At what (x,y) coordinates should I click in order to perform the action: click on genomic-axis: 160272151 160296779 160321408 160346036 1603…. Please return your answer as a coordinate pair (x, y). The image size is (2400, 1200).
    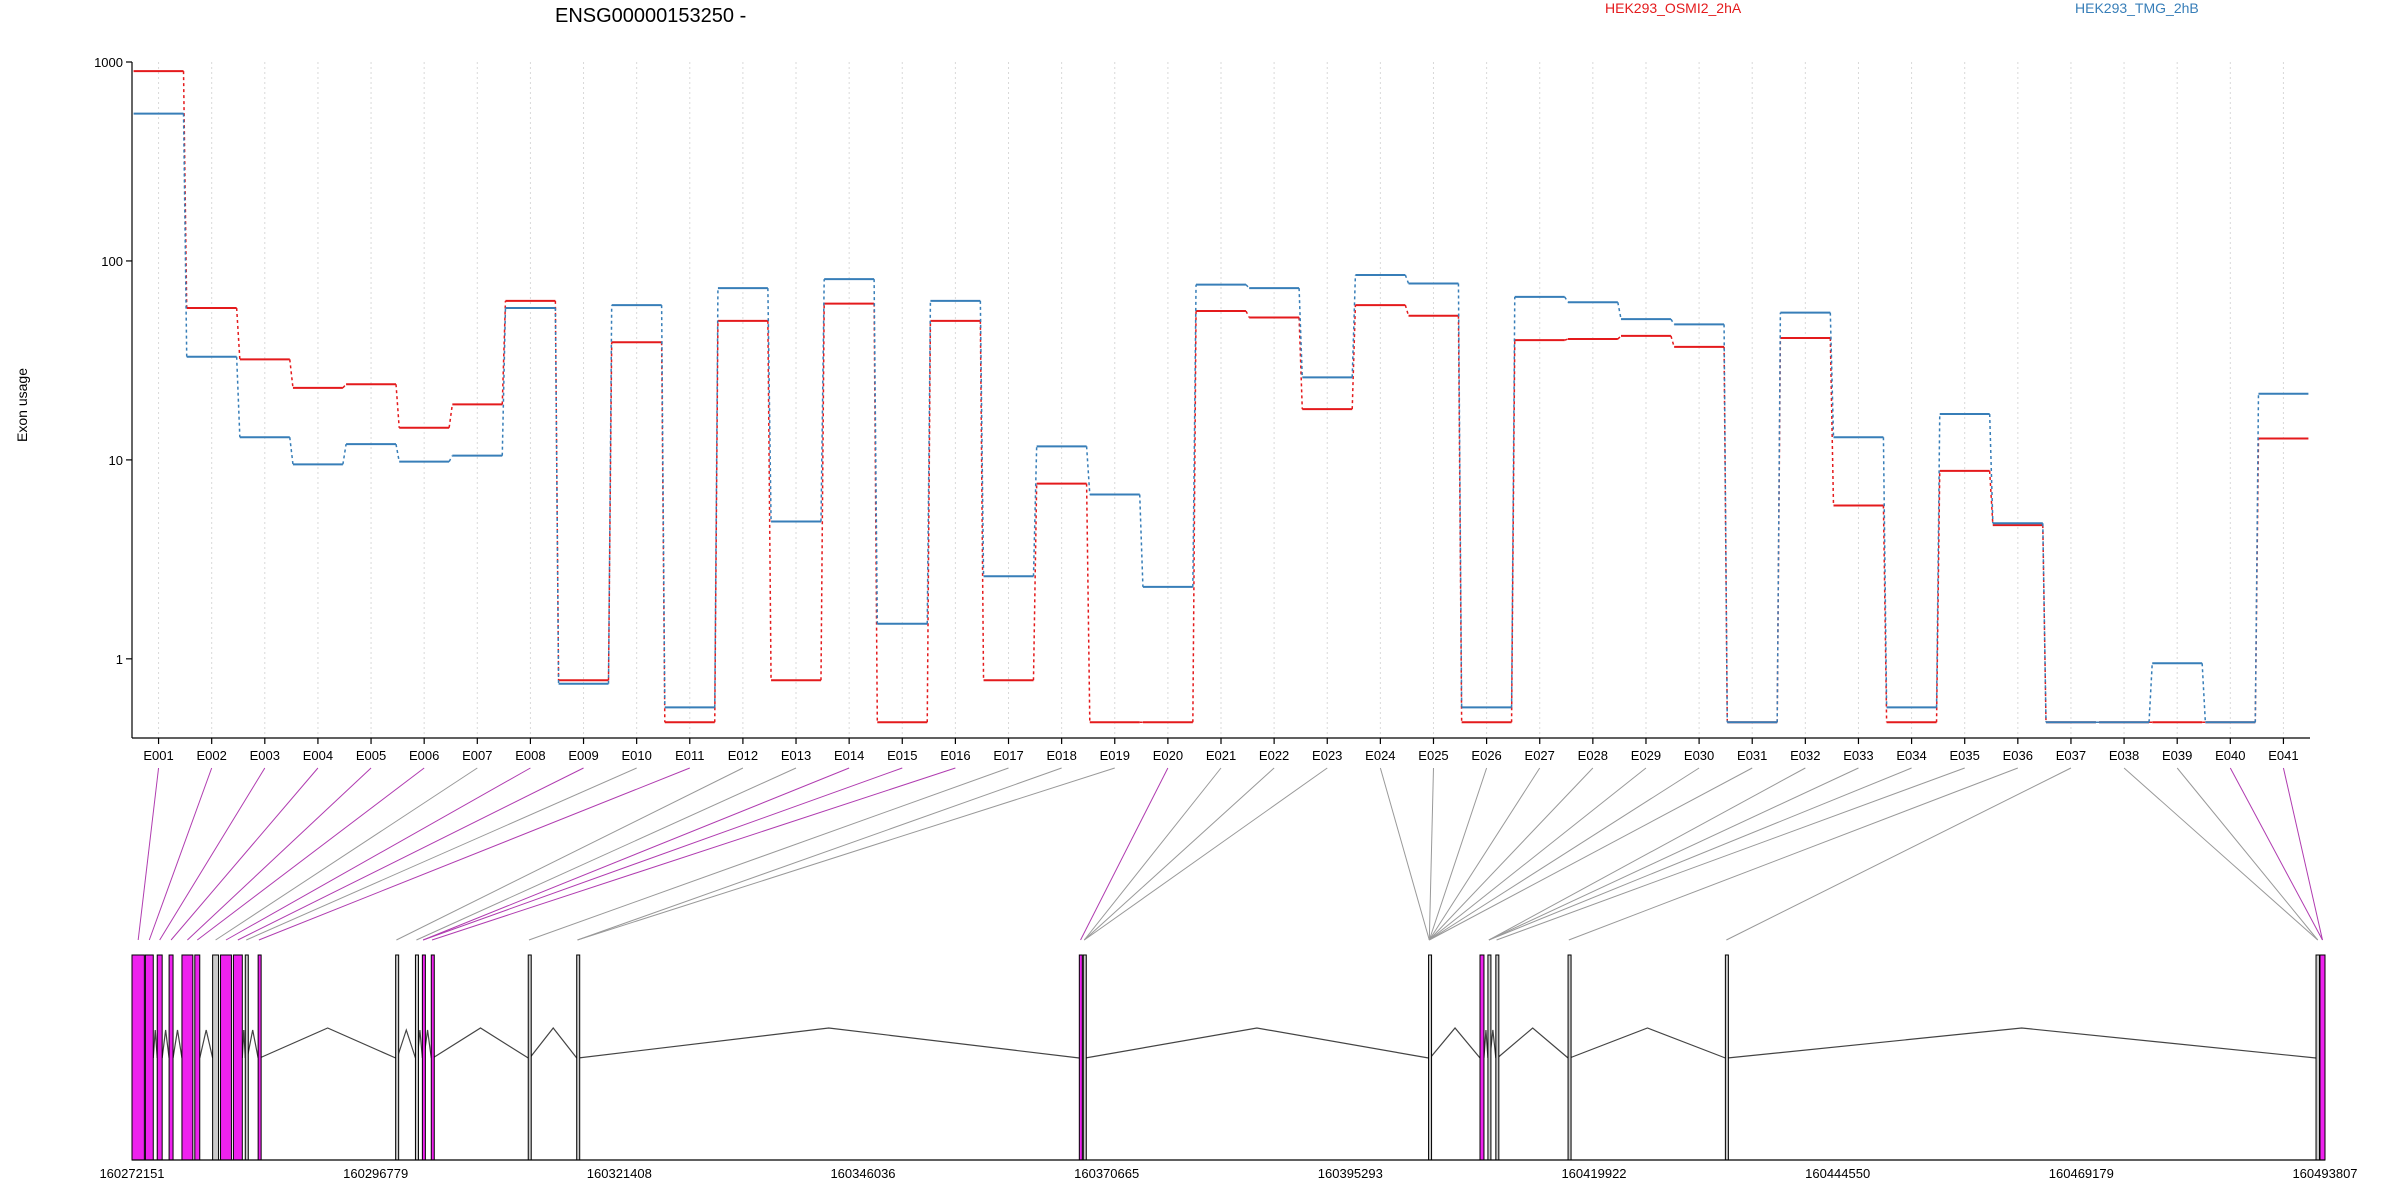
    Looking at the image, I should click on (1228, 1170).